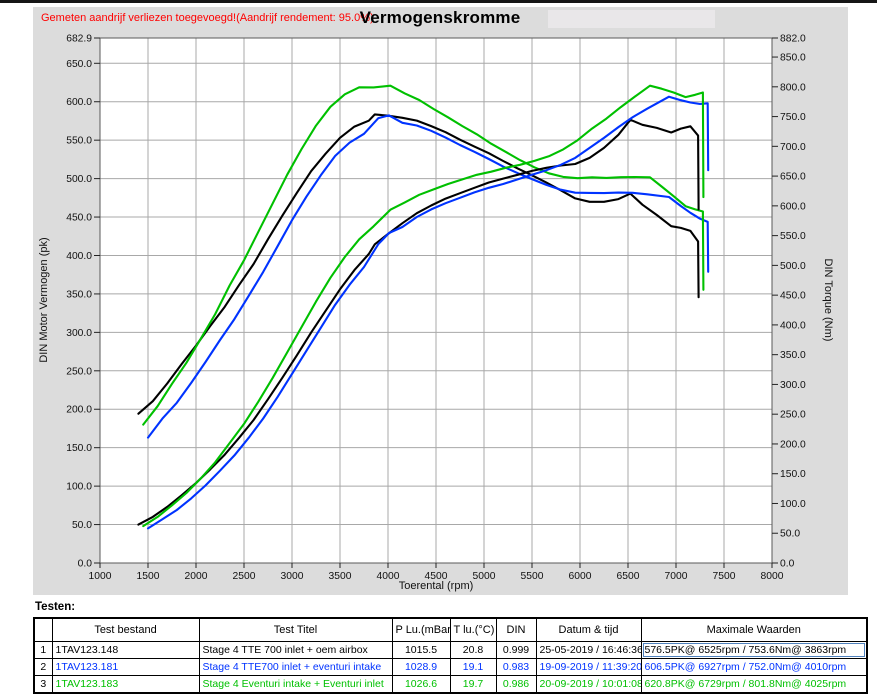 Image resolution: width=877 pixels, height=695 pixels. What do you see at coordinates (754, 684) in the screenshot?
I see `cell-maximale-waarden: 620.8PK@ 6729rpm / 801.8Nm@ 4025rpm` at bounding box center [754, 684].